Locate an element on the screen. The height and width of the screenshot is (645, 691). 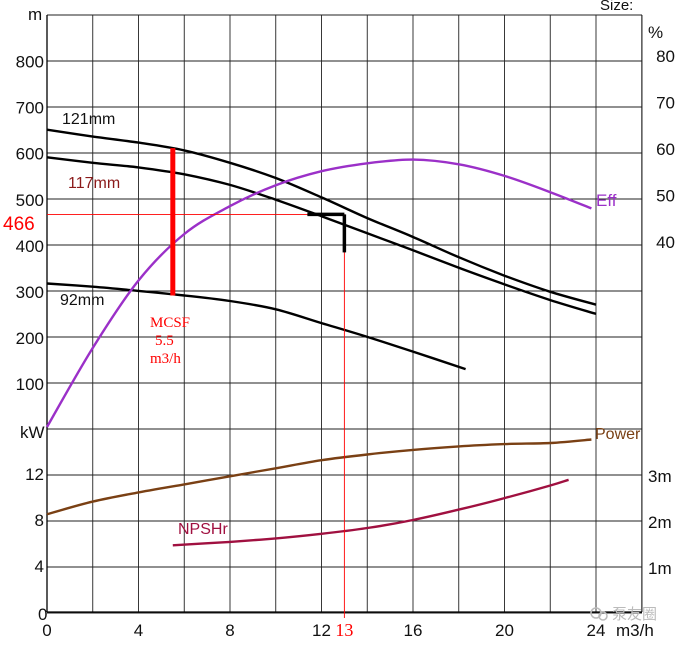
label-npshr: NPSHr is located at coordinates (203, 529).